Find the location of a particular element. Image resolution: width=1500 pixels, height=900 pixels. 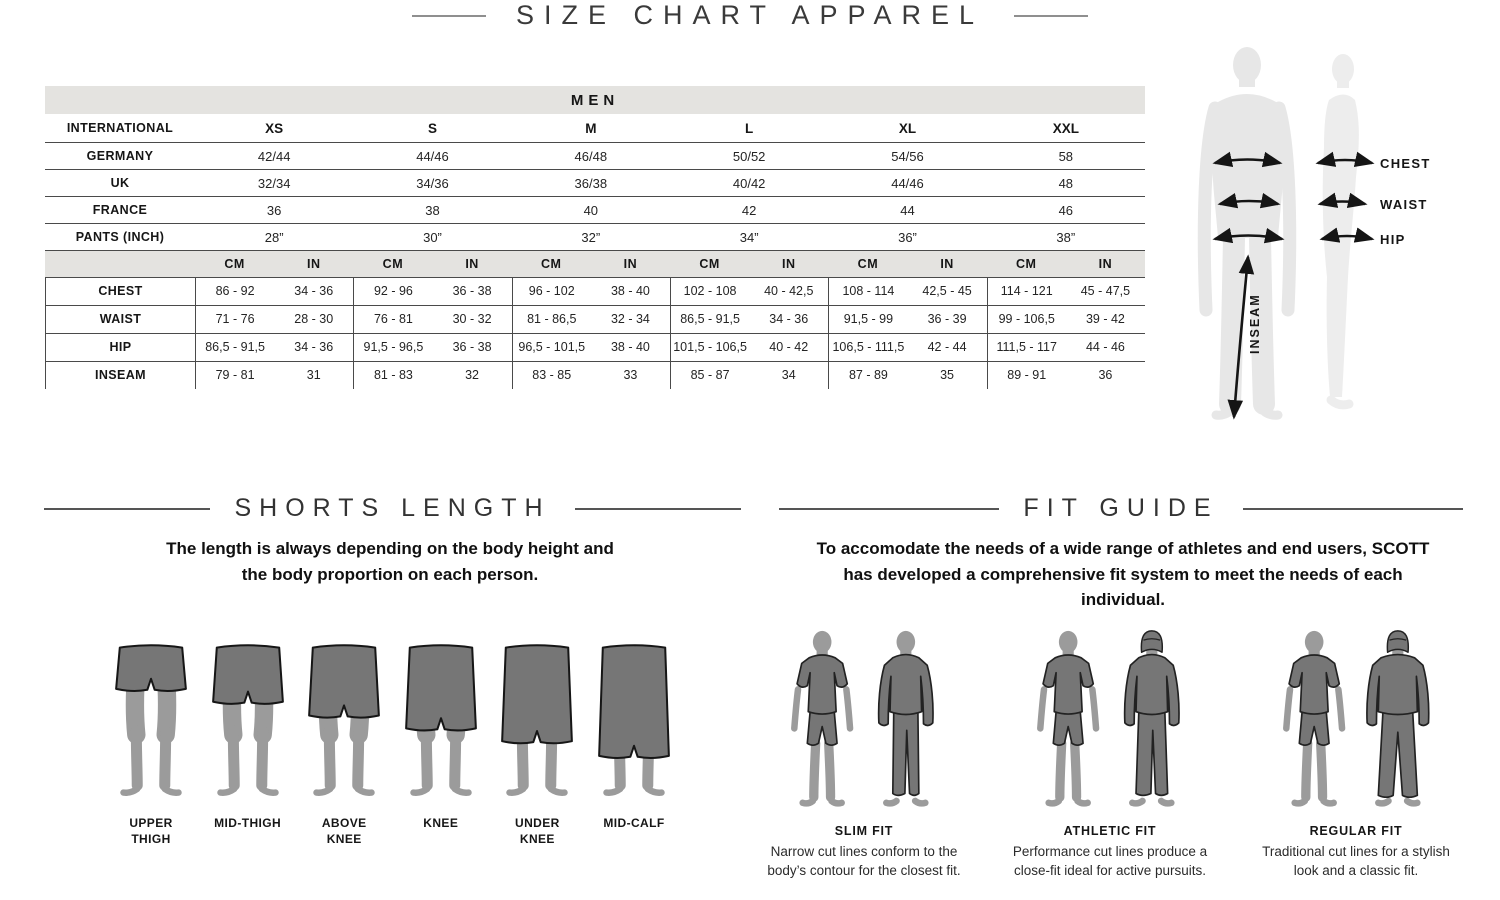

table-cell: 44 - 46 is located at coordinates (1105, 347).